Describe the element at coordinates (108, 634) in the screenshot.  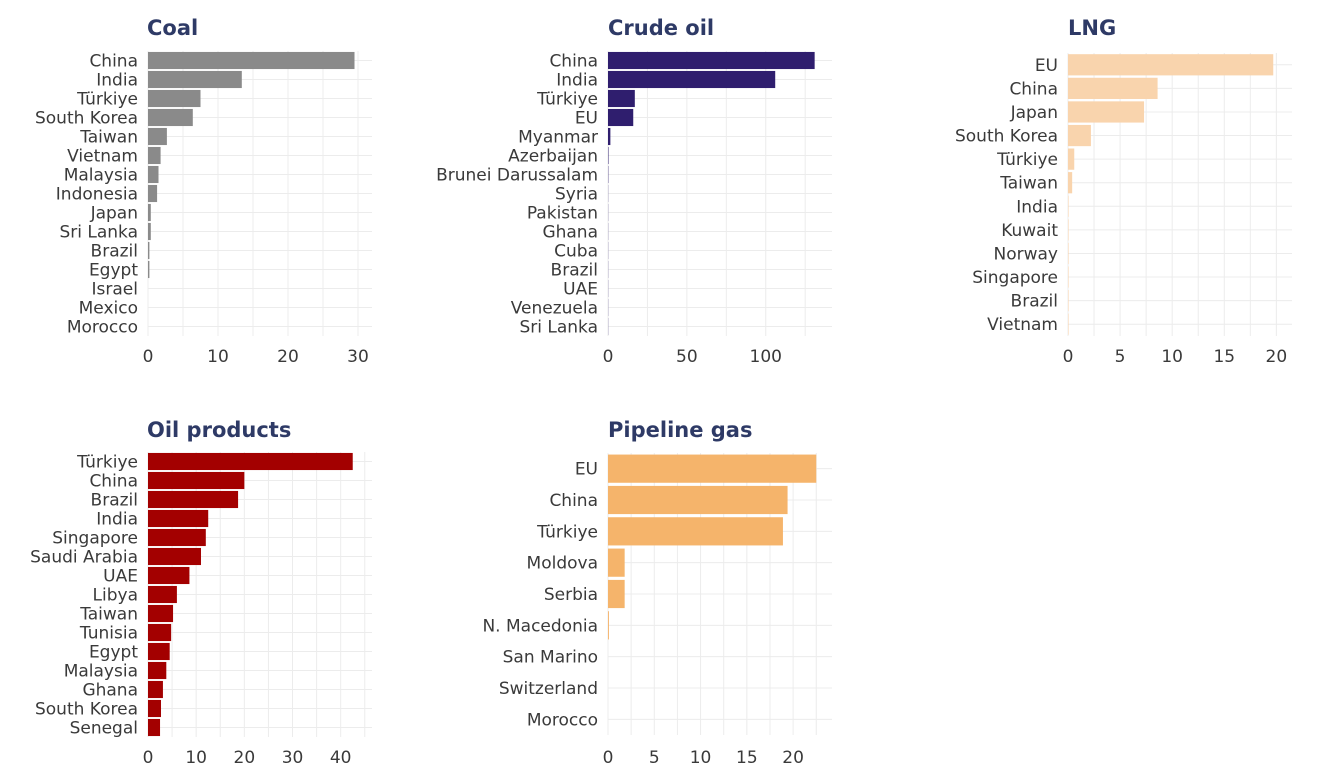
I see `category-label: Tunisia` at that location.